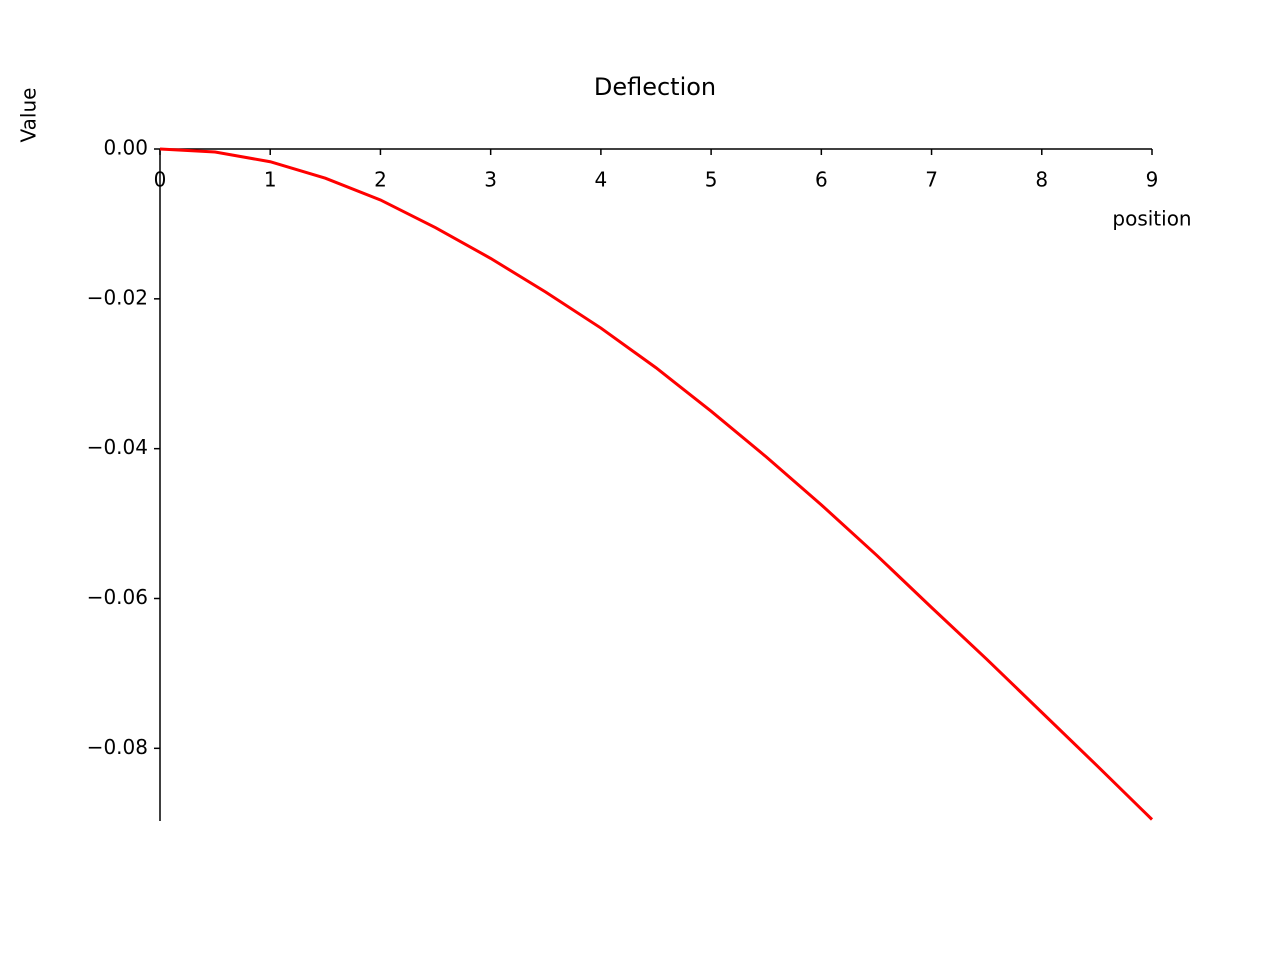 The height and width of the screenshot is (960, 1280). What do you see at coordinates (490, 180) in the screenshot?
I see `x-tick-label: 3` at bounding box center [490, 180].